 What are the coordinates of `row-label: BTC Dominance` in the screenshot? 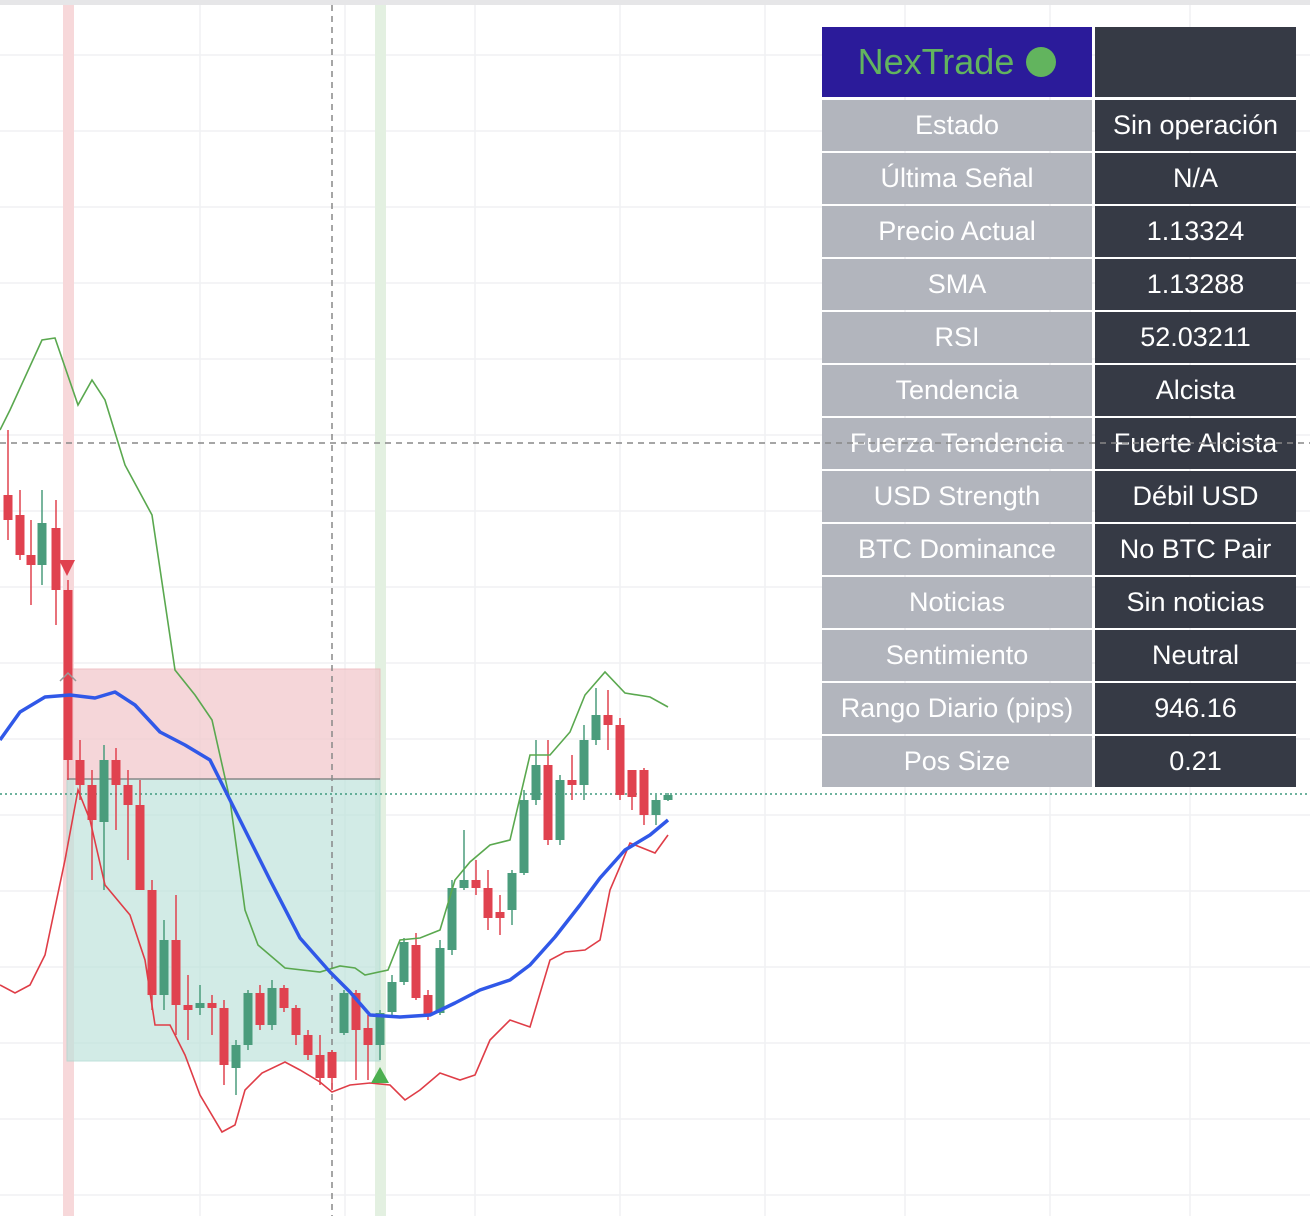 It's located at (957, 549).